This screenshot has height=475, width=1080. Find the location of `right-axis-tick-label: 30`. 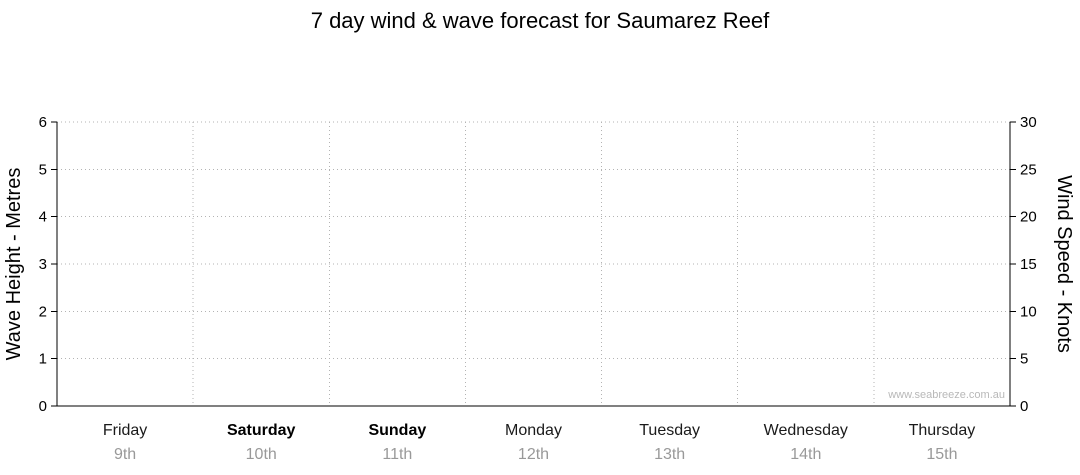

right-axis-tick-label: 30 is located at coordinates (1028, 122).